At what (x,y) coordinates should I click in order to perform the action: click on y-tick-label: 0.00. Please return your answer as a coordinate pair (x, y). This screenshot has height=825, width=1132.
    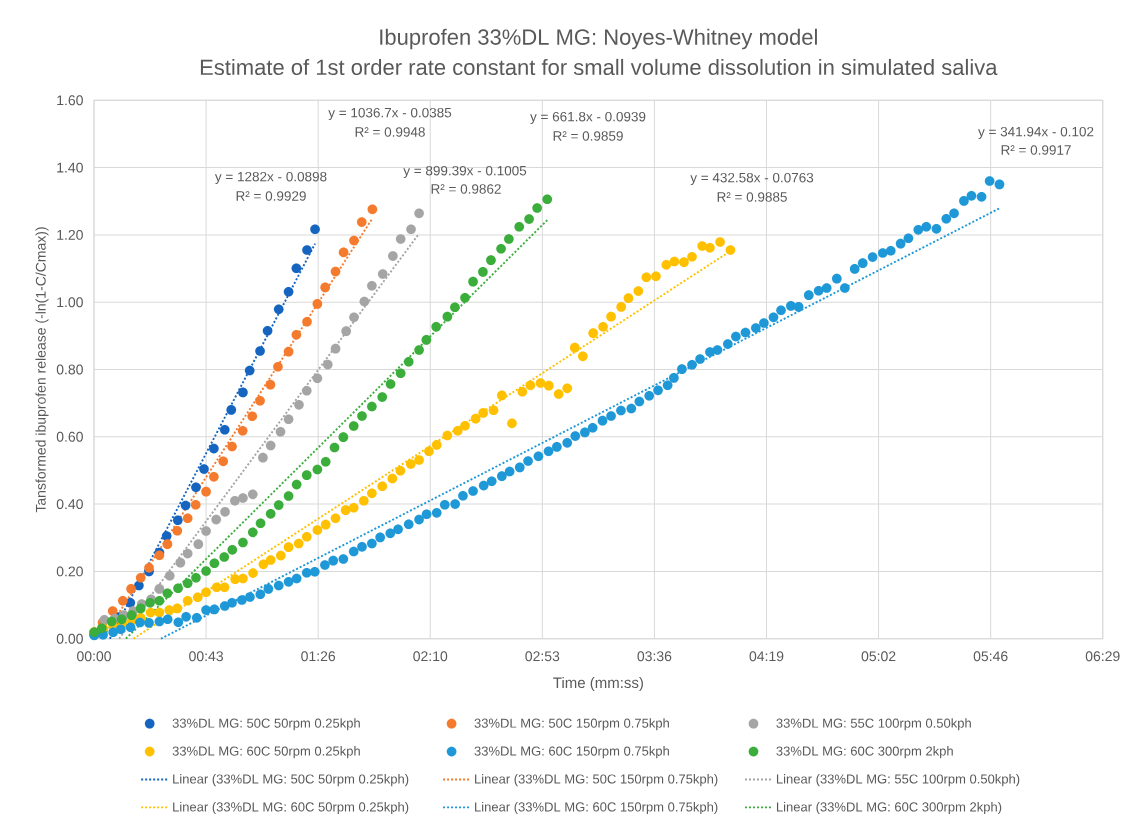
    Looking at the image, I should click on (69, 638).